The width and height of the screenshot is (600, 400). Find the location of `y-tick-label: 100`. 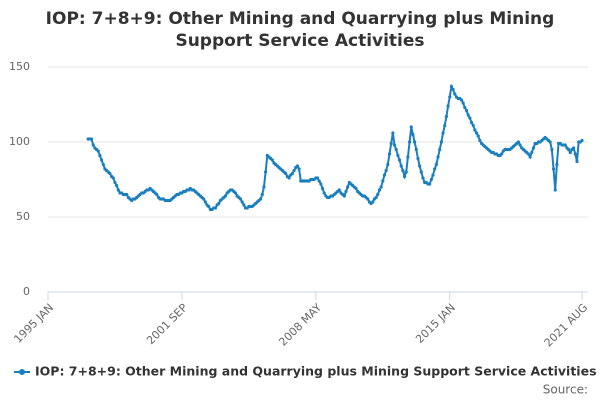

y-tick-label: 100 is located at coordinates (19, 141).